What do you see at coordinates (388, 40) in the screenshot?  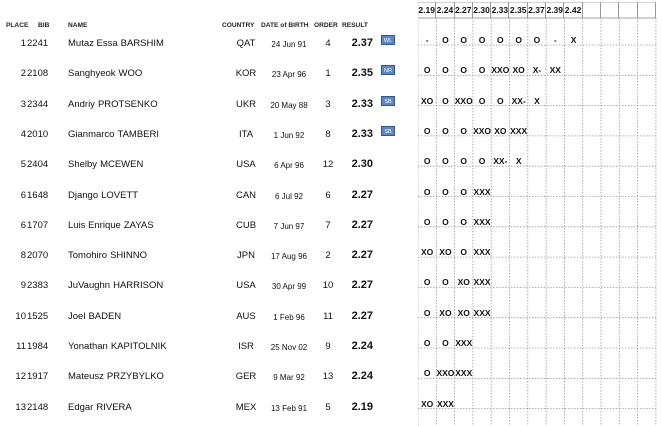 I see `record-badge: WL` at bounding box center [388, 40].